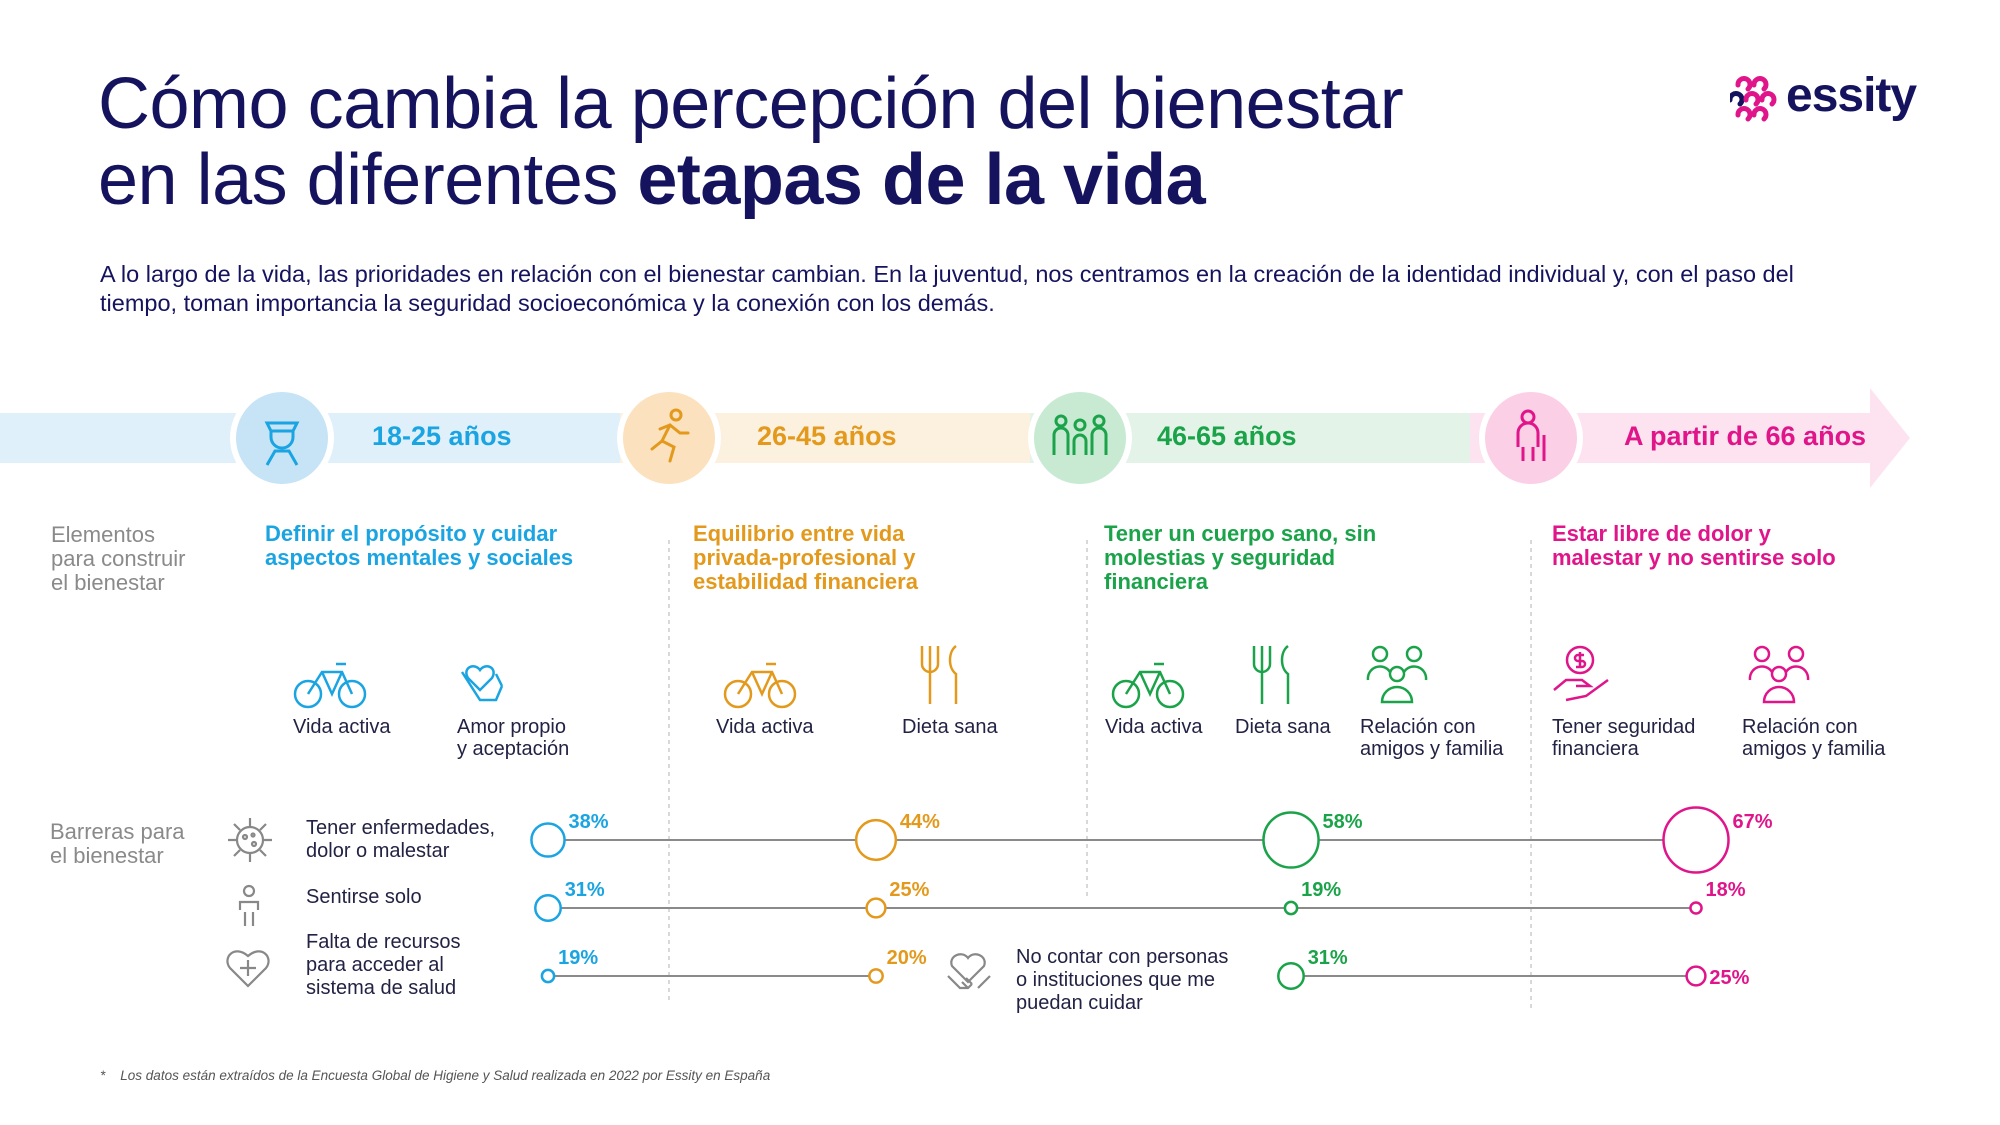 This screenshot has height=1125, width=2000. What do you see at coordinates (578, 958) in the screenshot?
I see `barrier-value-2-0: 19%` at bounding box center [578, 958].